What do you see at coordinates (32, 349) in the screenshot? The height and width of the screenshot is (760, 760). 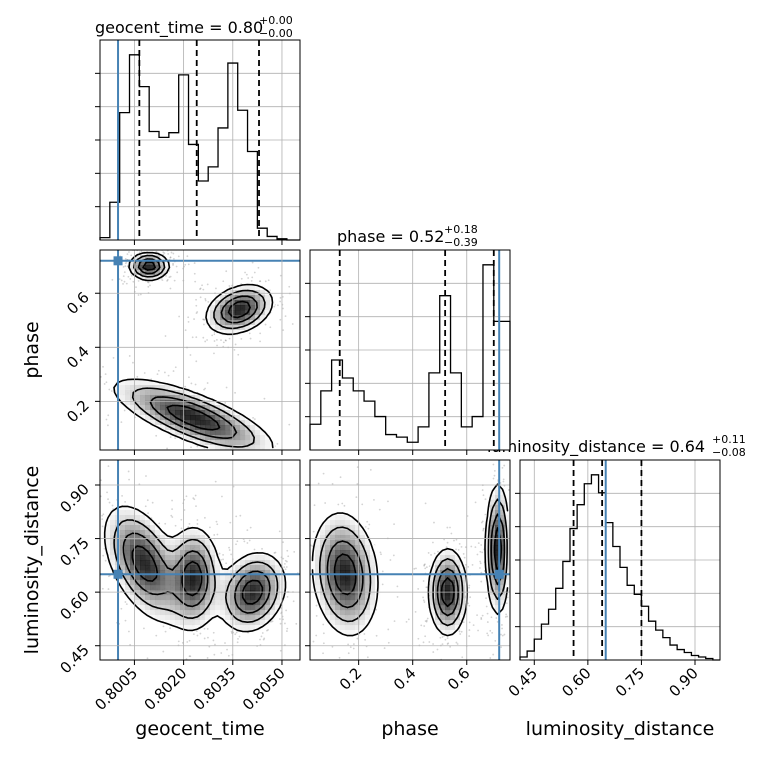 I see `ylabel-phase: phase` at bounding box center [32, 349].